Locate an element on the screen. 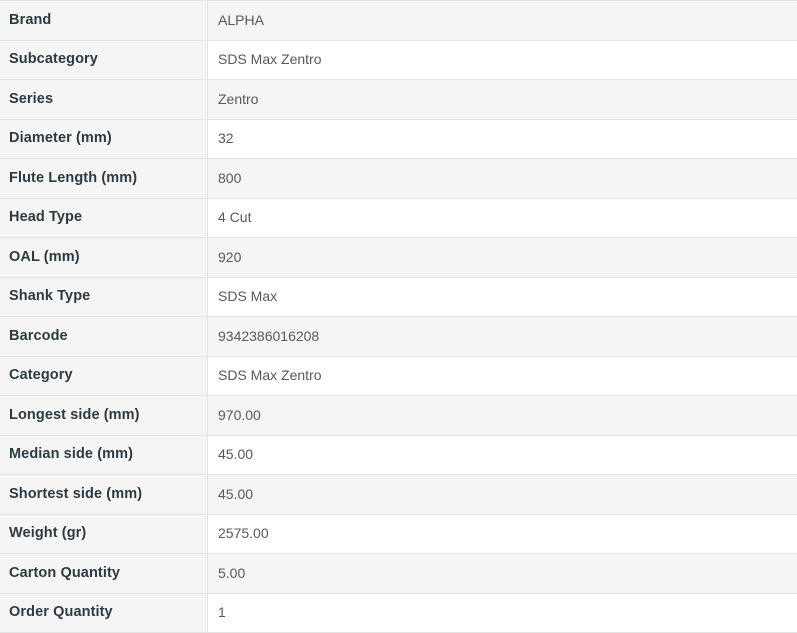 This screenshot has width=797, height=633. spec-value-cell: 32 is located at coordinates (502, 139).